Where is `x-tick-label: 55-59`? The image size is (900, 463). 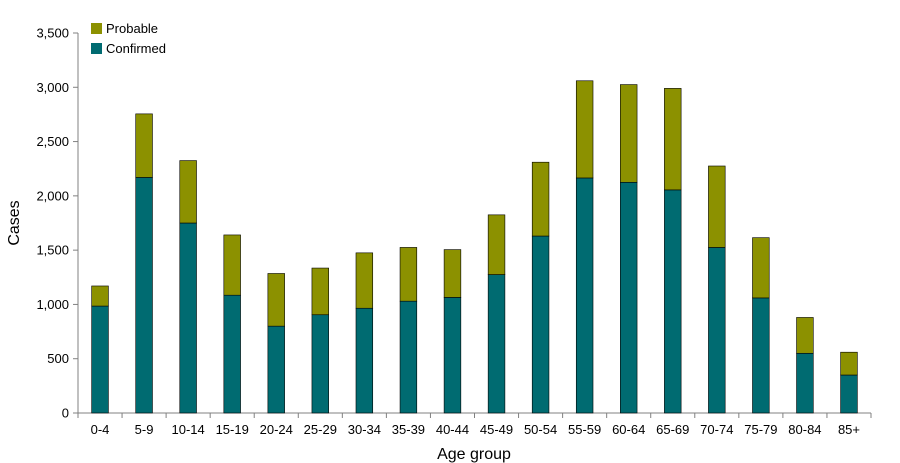
x-tick-label: 55-59 is located at coordinates (584, 429).